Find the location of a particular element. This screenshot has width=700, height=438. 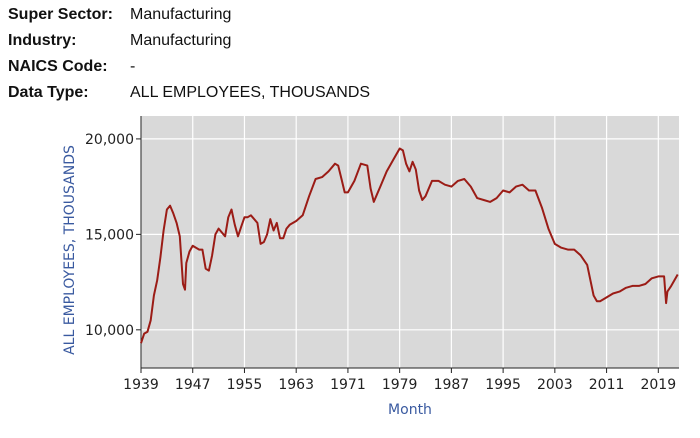

x-tick-label: 1947 is located at coordinates (193, 385).